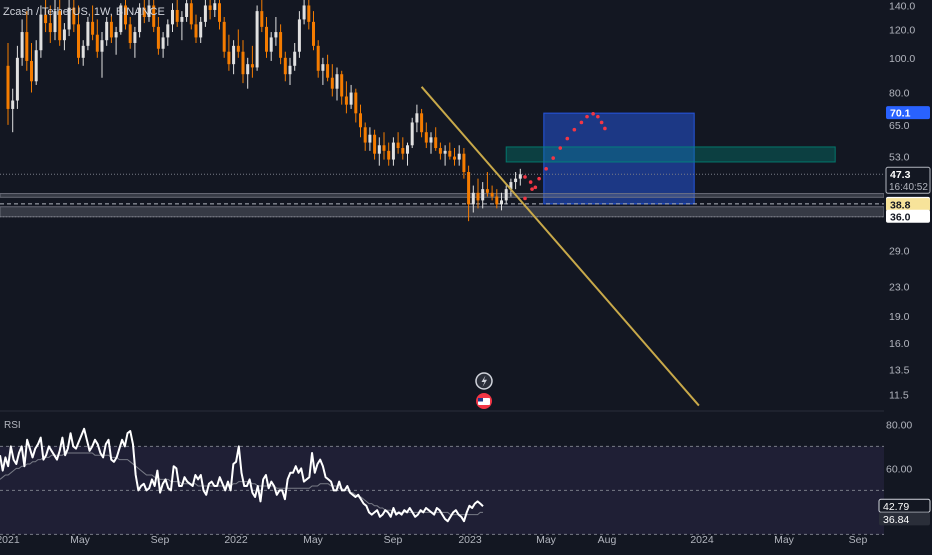  Describe the element at coordinates (899, 395) in the screenshot. I see `price-tick-label: 11.5` at that location.